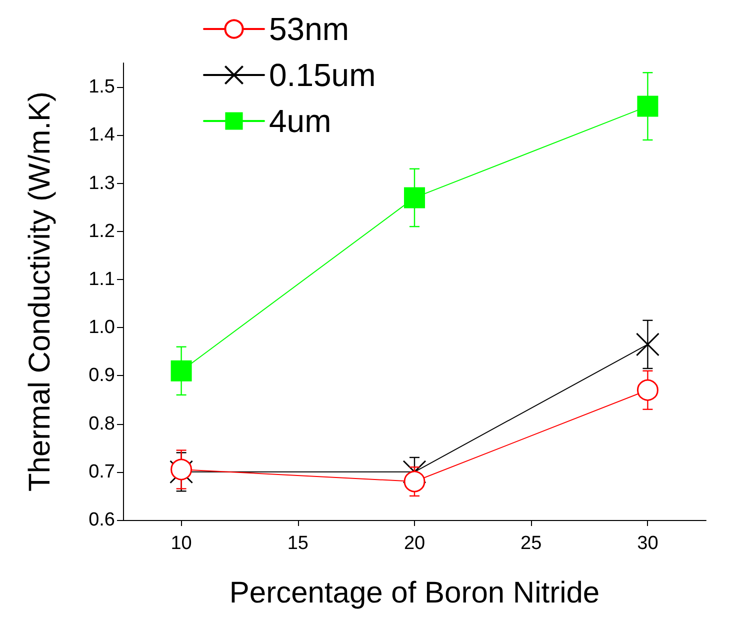 This screenshot has height=628, width=742. Describe the element at coordinates (101, 375) in the screenshot. I see `y-tick-label: 0.9` at that location.